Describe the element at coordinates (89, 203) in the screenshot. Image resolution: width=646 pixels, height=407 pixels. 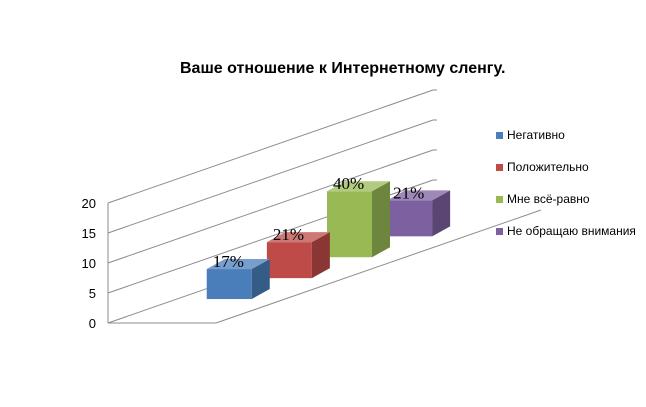
I see `y-tick-label: 20` at that location.